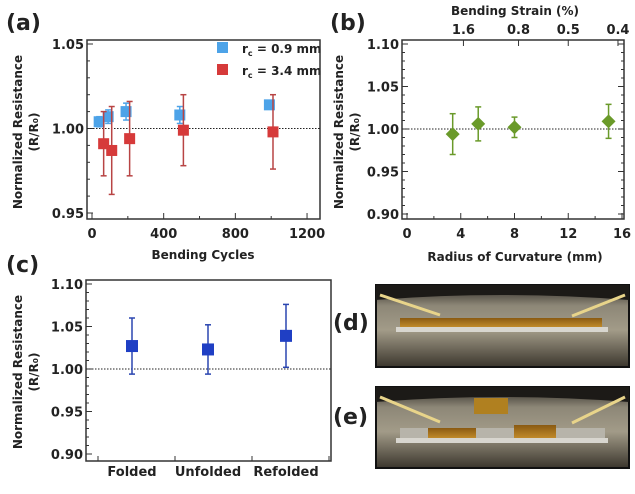 Image resolution: width=635 pixels, height=494 pixels. Describe the element at coordinates (34, 131) in the screenshot. I see `ylabel-a-line2: (R/R₀)` at that location.